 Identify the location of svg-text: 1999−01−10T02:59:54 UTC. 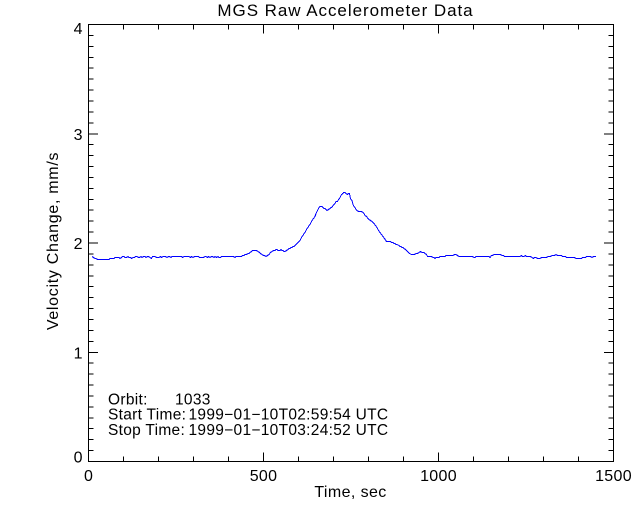
(289, 415).